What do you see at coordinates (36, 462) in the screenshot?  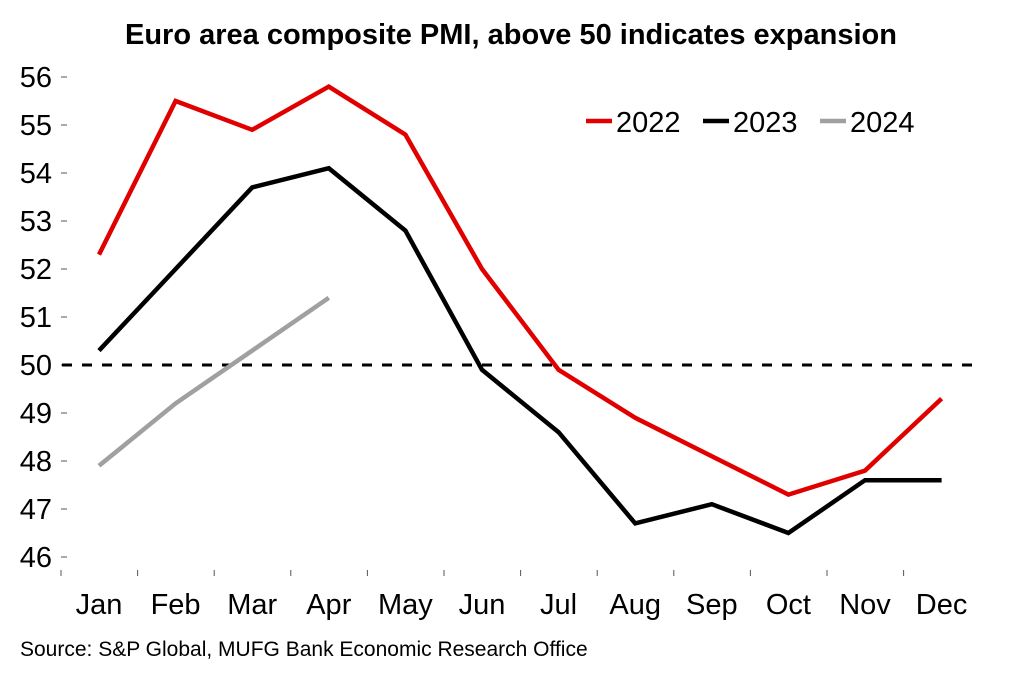 I see `y-tick-label: 48` at bounding box center [36, 462].